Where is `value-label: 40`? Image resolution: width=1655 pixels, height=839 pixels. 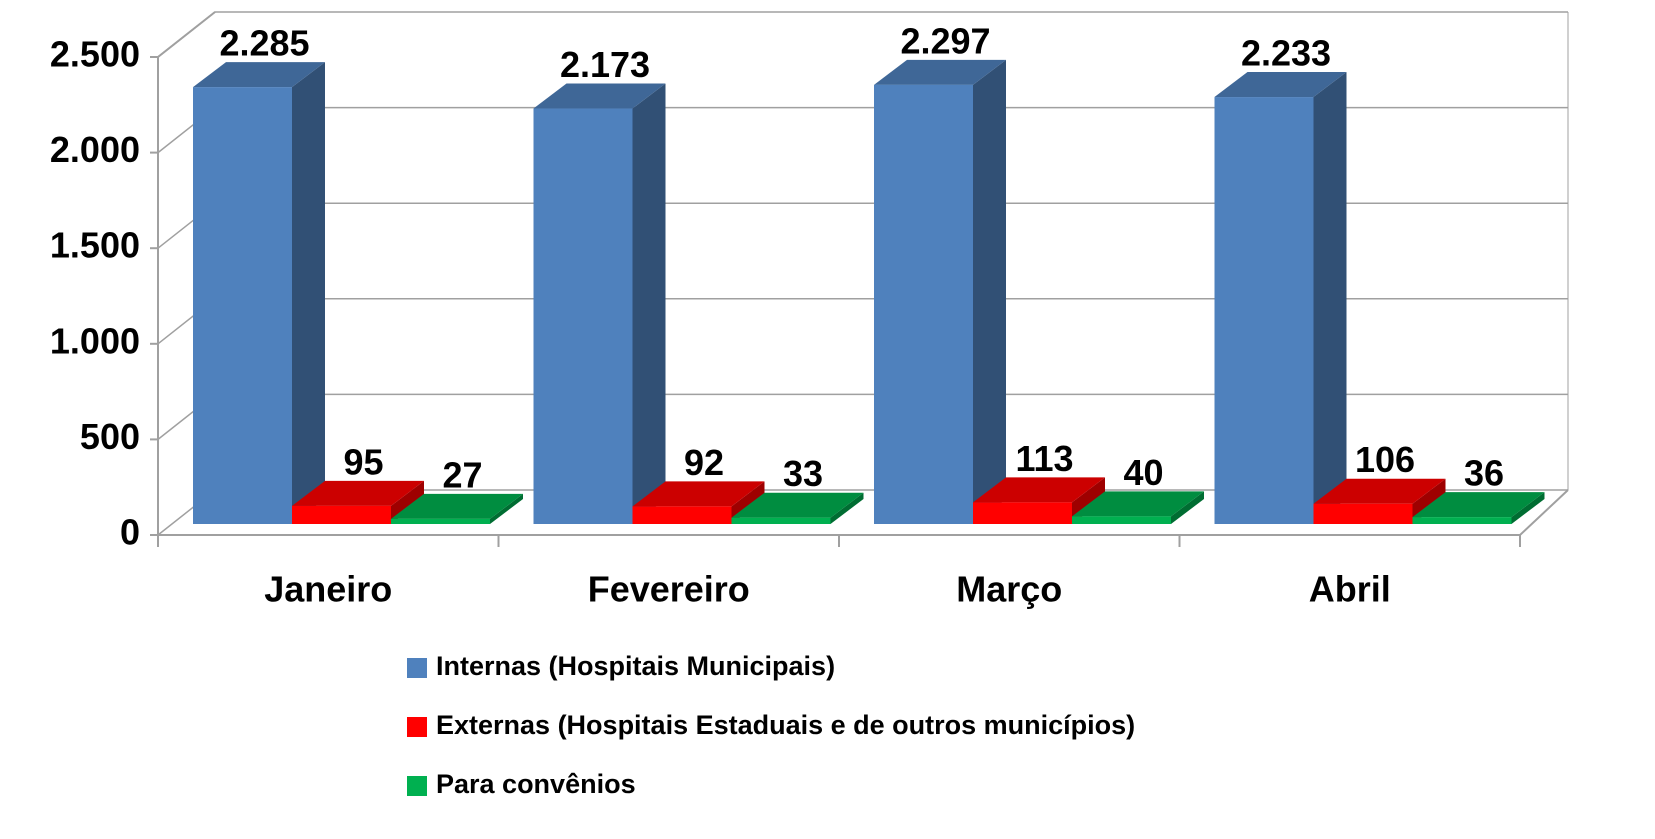
value-label: 40 is located at coordinates (1143, 472).